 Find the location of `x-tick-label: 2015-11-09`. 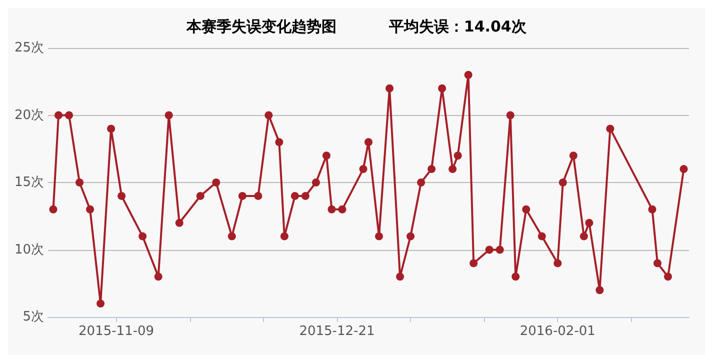

x-tick-label: 2015-11-09 is located at coordinates (116, 331).